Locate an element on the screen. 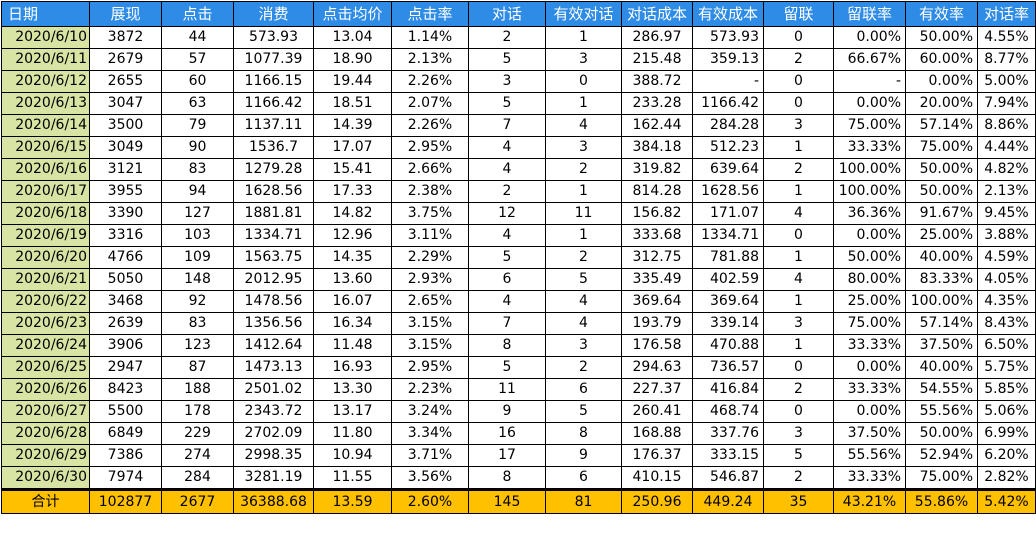  cell-date: 2020/6/15 is located at coordinates (45, 147).